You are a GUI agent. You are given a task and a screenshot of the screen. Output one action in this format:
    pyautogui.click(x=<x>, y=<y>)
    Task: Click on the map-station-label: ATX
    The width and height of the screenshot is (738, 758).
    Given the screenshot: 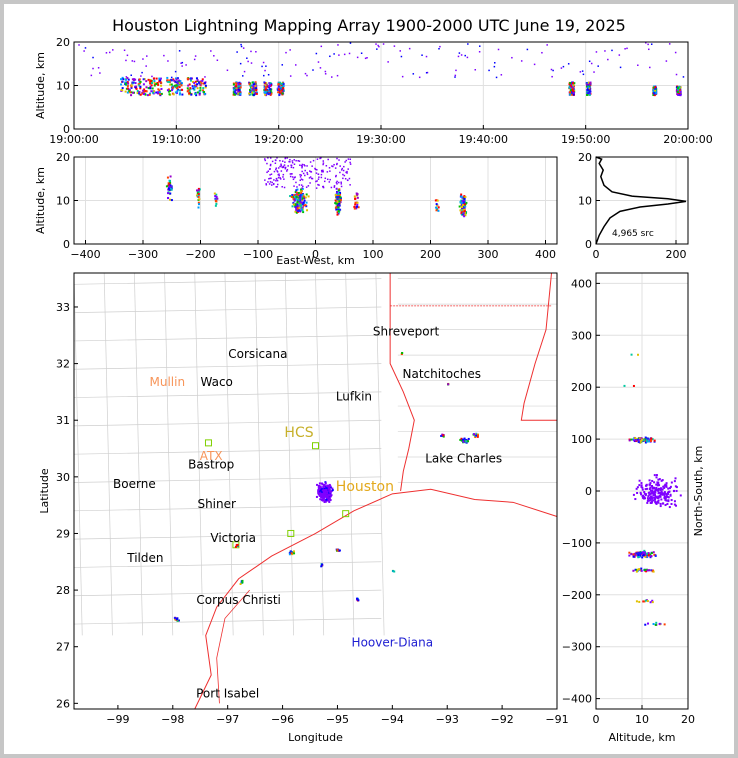 What is the action you would take?
    pyautogui.click(x=211, y=456)
    